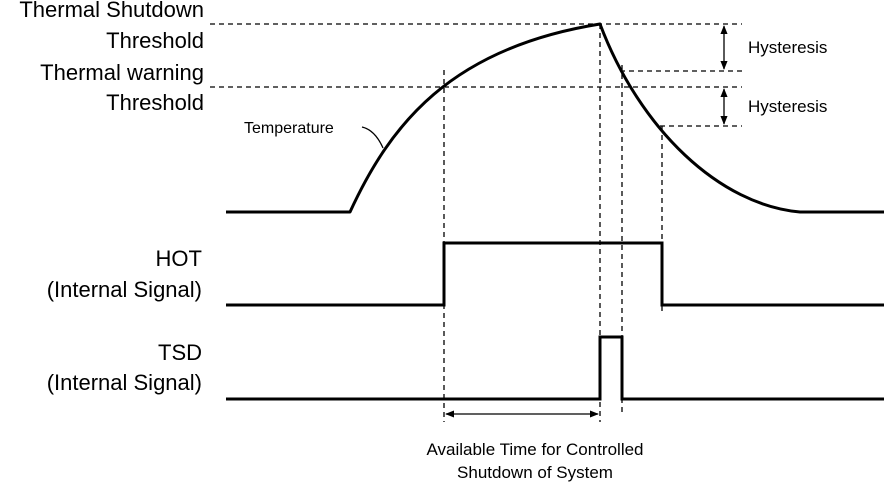 The width and height of the screenshot is (884, 485). I want to click on temperature-label: Temperature, so click(289, 128).